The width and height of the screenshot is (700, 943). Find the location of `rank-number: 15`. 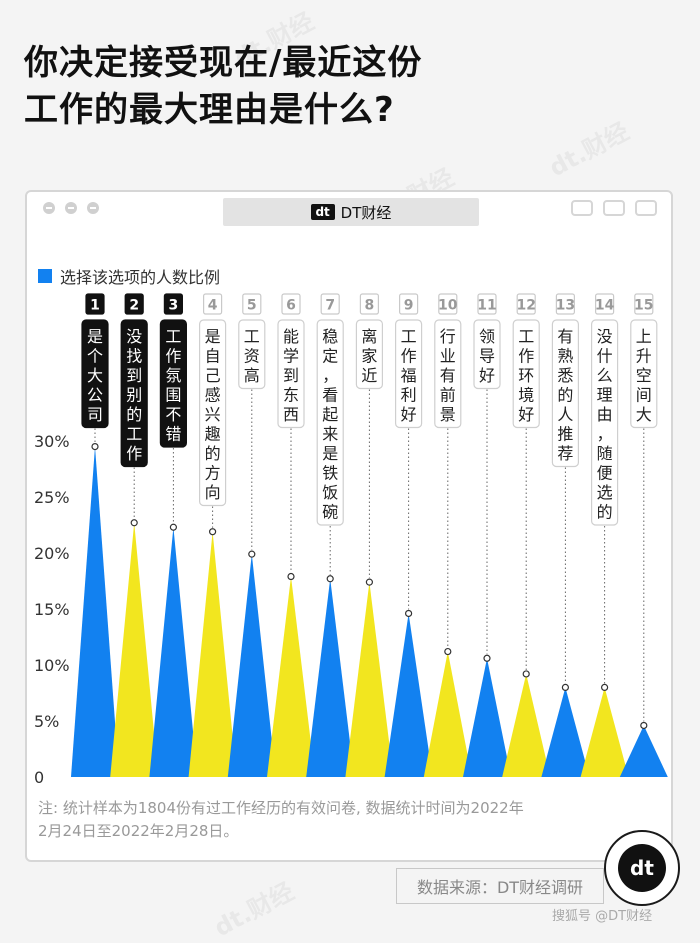

rank-number: 15 is located at coordinates (643, 306).